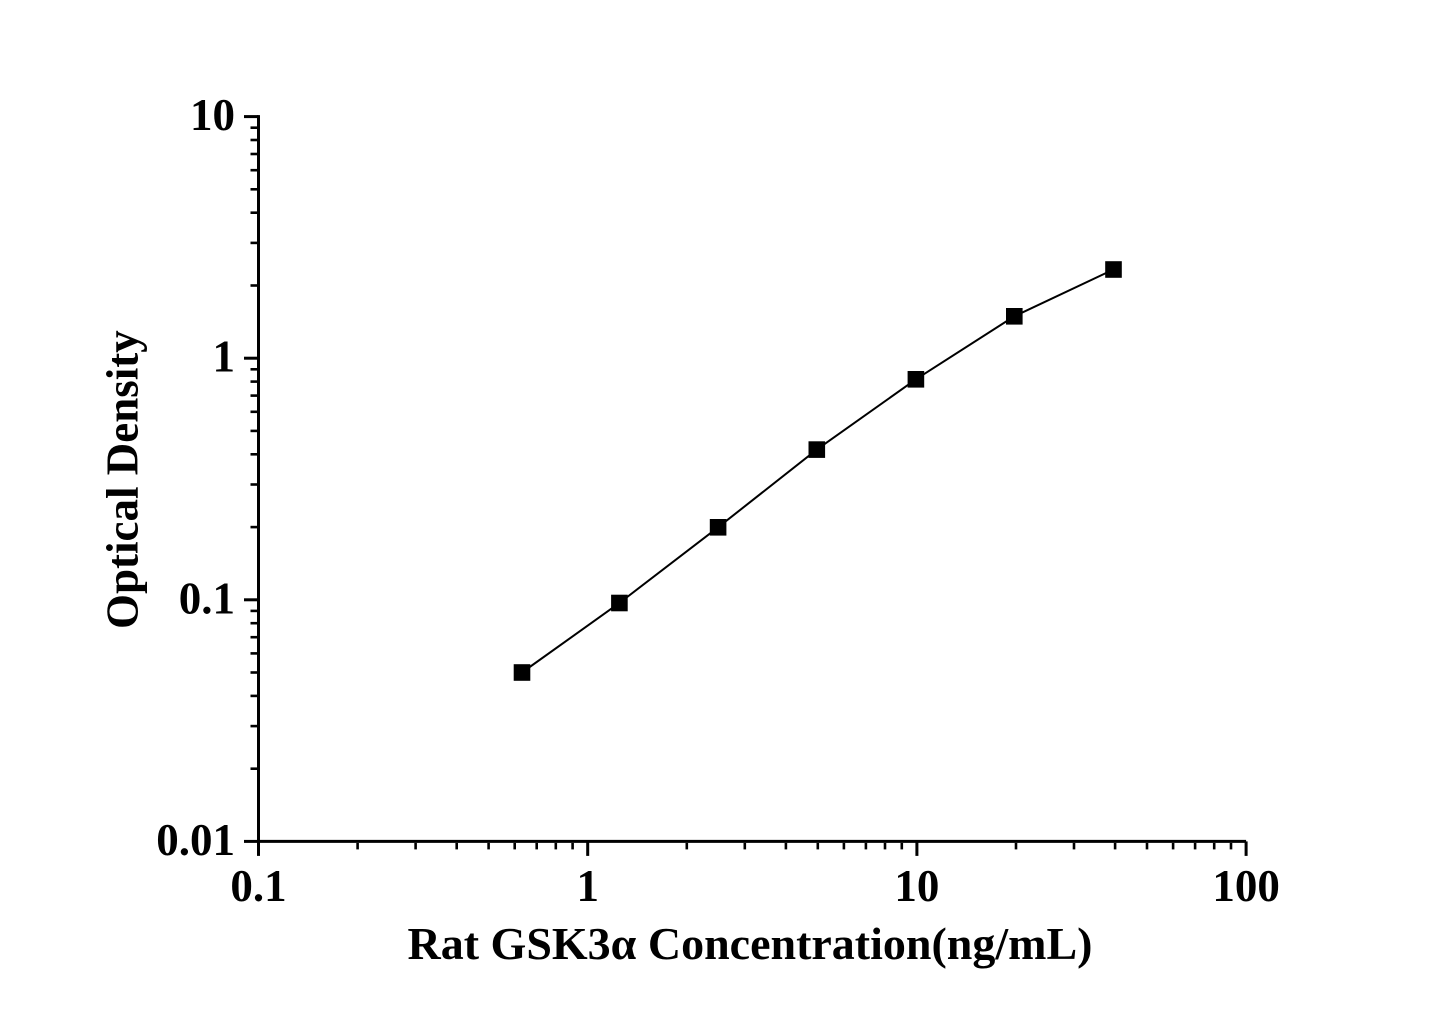 Image resolution: width=1445 pixels, height=1014 pixels. What do you see at coordinates (195, 840) in the screenshot?
I see `svg-text: 0.01` at bounding box center [195, 840].